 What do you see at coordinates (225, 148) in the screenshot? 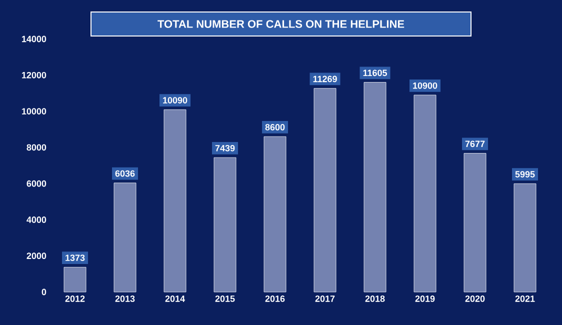
I see `data-label: 7439` at bounding box center [225, 148].